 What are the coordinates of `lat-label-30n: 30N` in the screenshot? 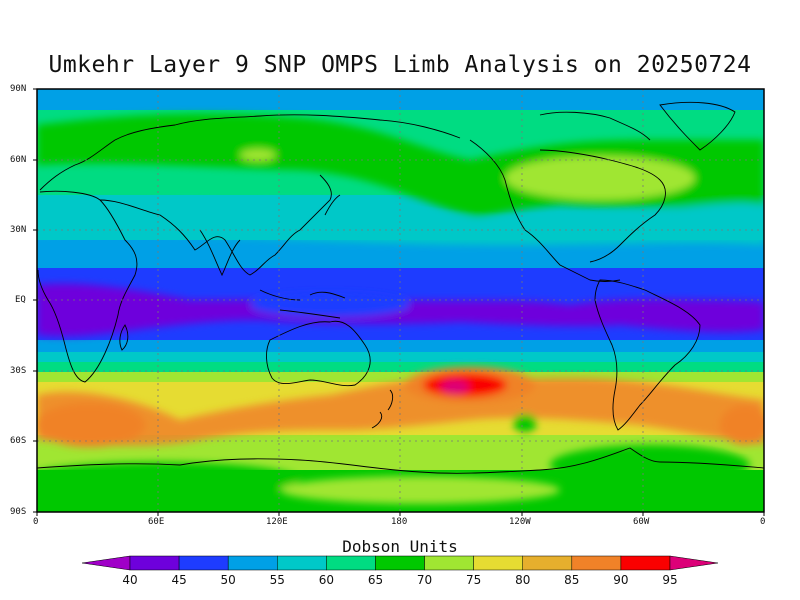 It's located at (18, 230).